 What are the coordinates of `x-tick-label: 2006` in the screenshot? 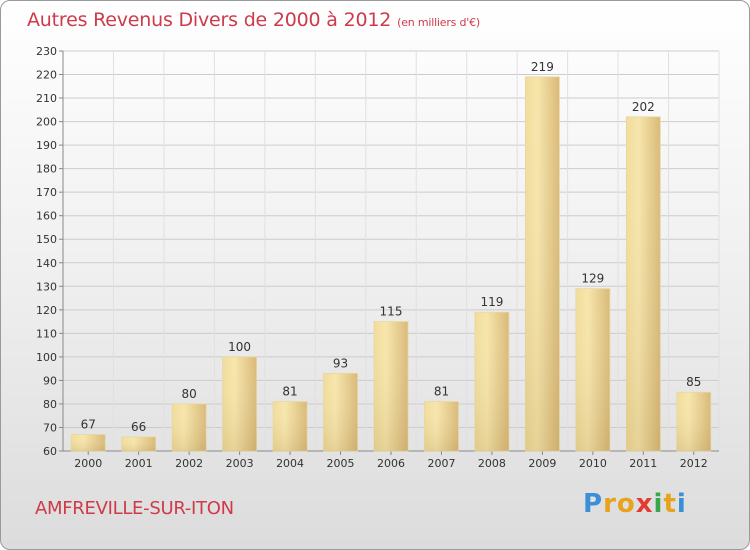 It's located at (391, 463).